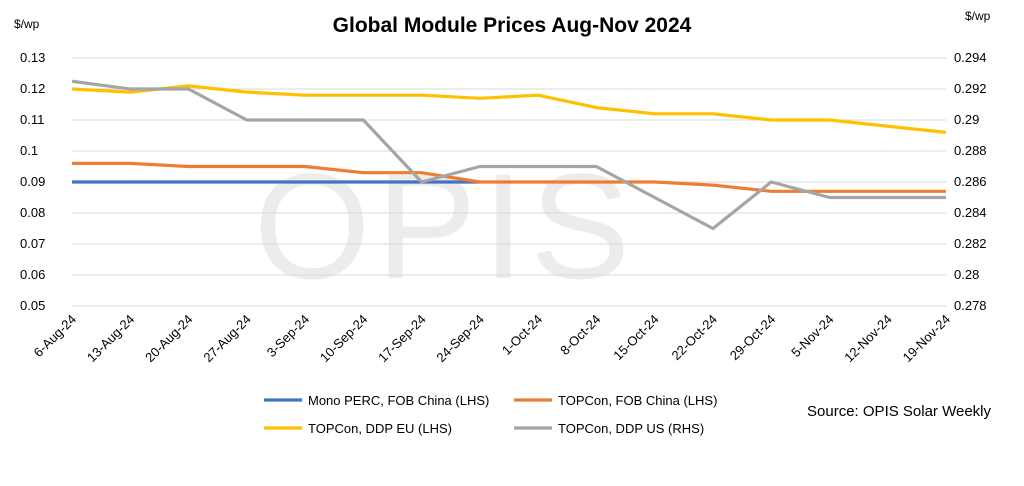 The height and width of the screenshot is (486, 1024). Describe the element at coordinates (970, 212) in the screenshot. I see `right-tick-label: 0.284` at that location.